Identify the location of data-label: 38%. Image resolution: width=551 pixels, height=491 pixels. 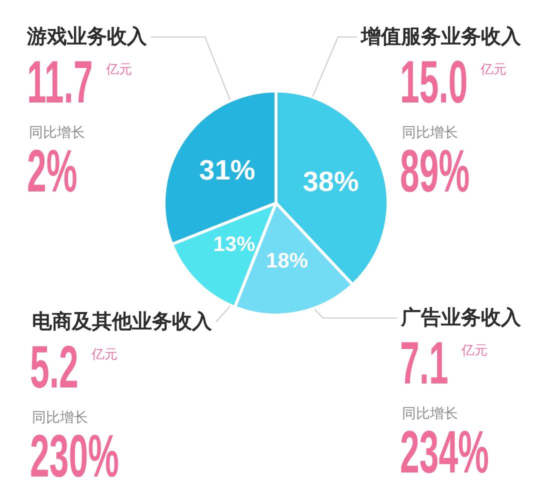
(330, 181).